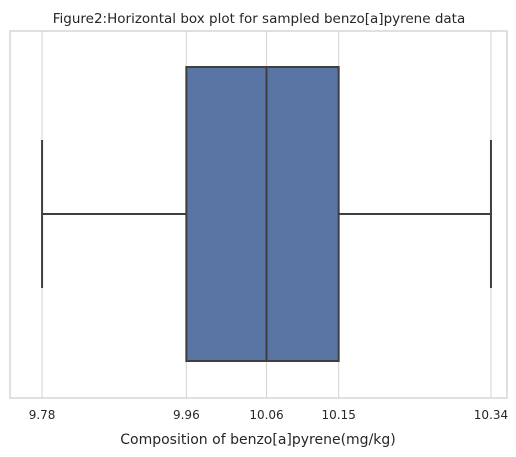 This screenshot has width=516, height=457. I want to click on x-tick-label: 10.06, so click(266, 415).